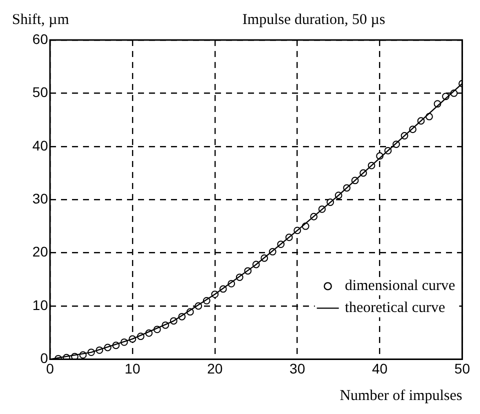 This screenshot has width=480, height=414. Describe the element at coordinates (314, 20) in the screenshot. I see `chart-title: Impulse duration, 50 µs` at that location.